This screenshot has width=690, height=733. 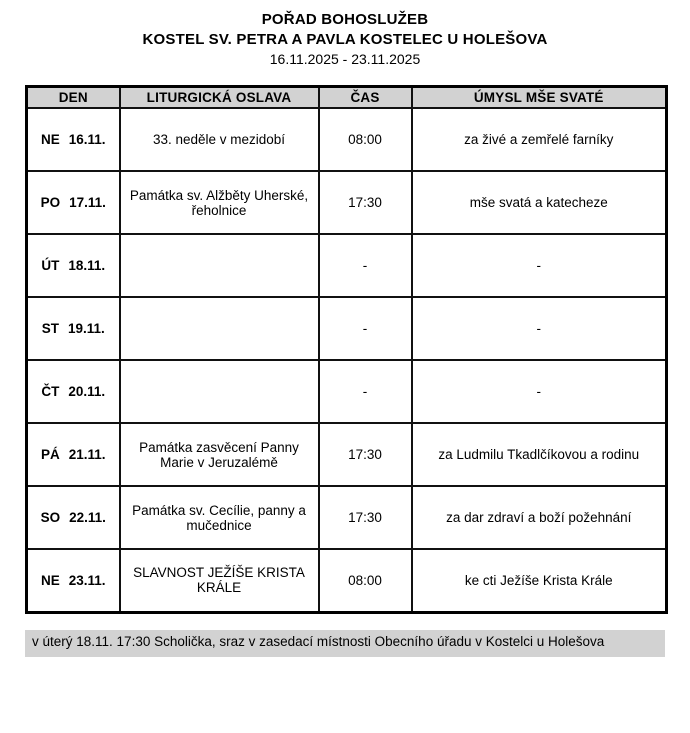 I want to click on celebration-cell: Památka sv. Alžběty Uherské, řeholnice, so click(x=219, y=203).